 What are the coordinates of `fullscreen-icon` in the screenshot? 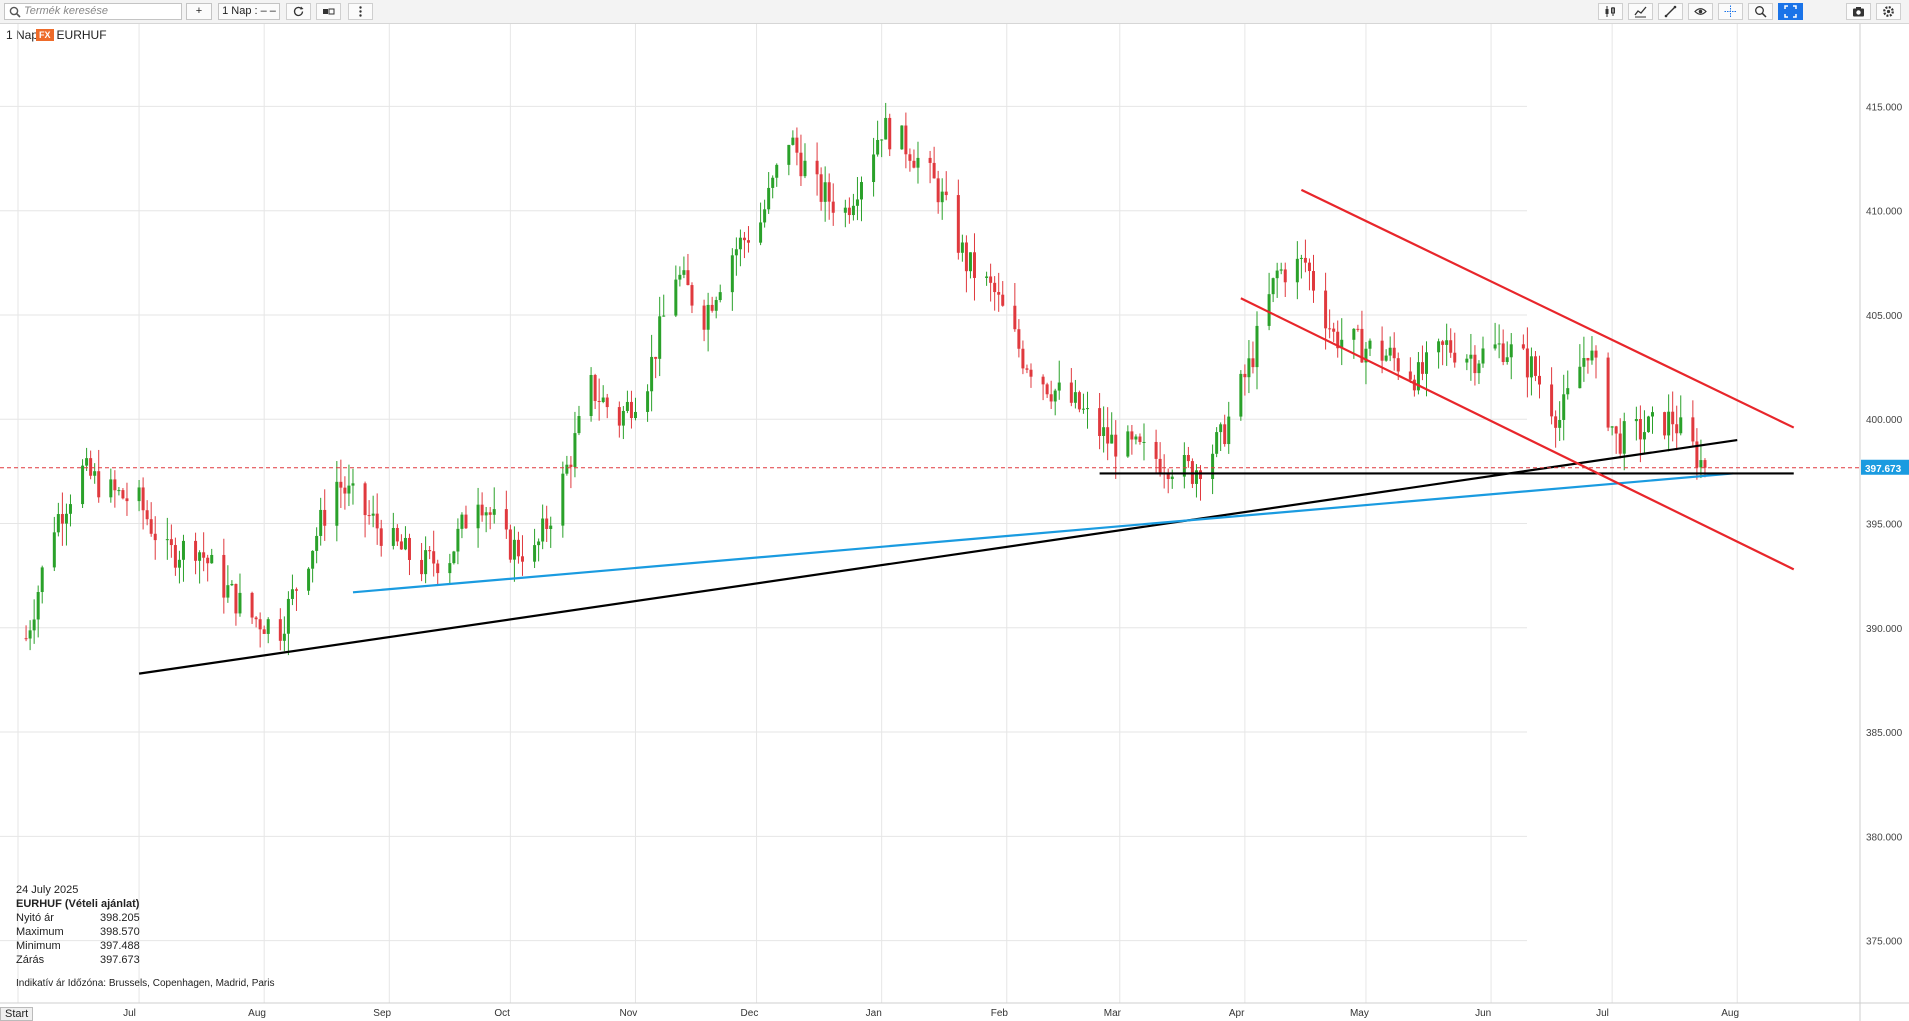 It's located at (1790, 11).